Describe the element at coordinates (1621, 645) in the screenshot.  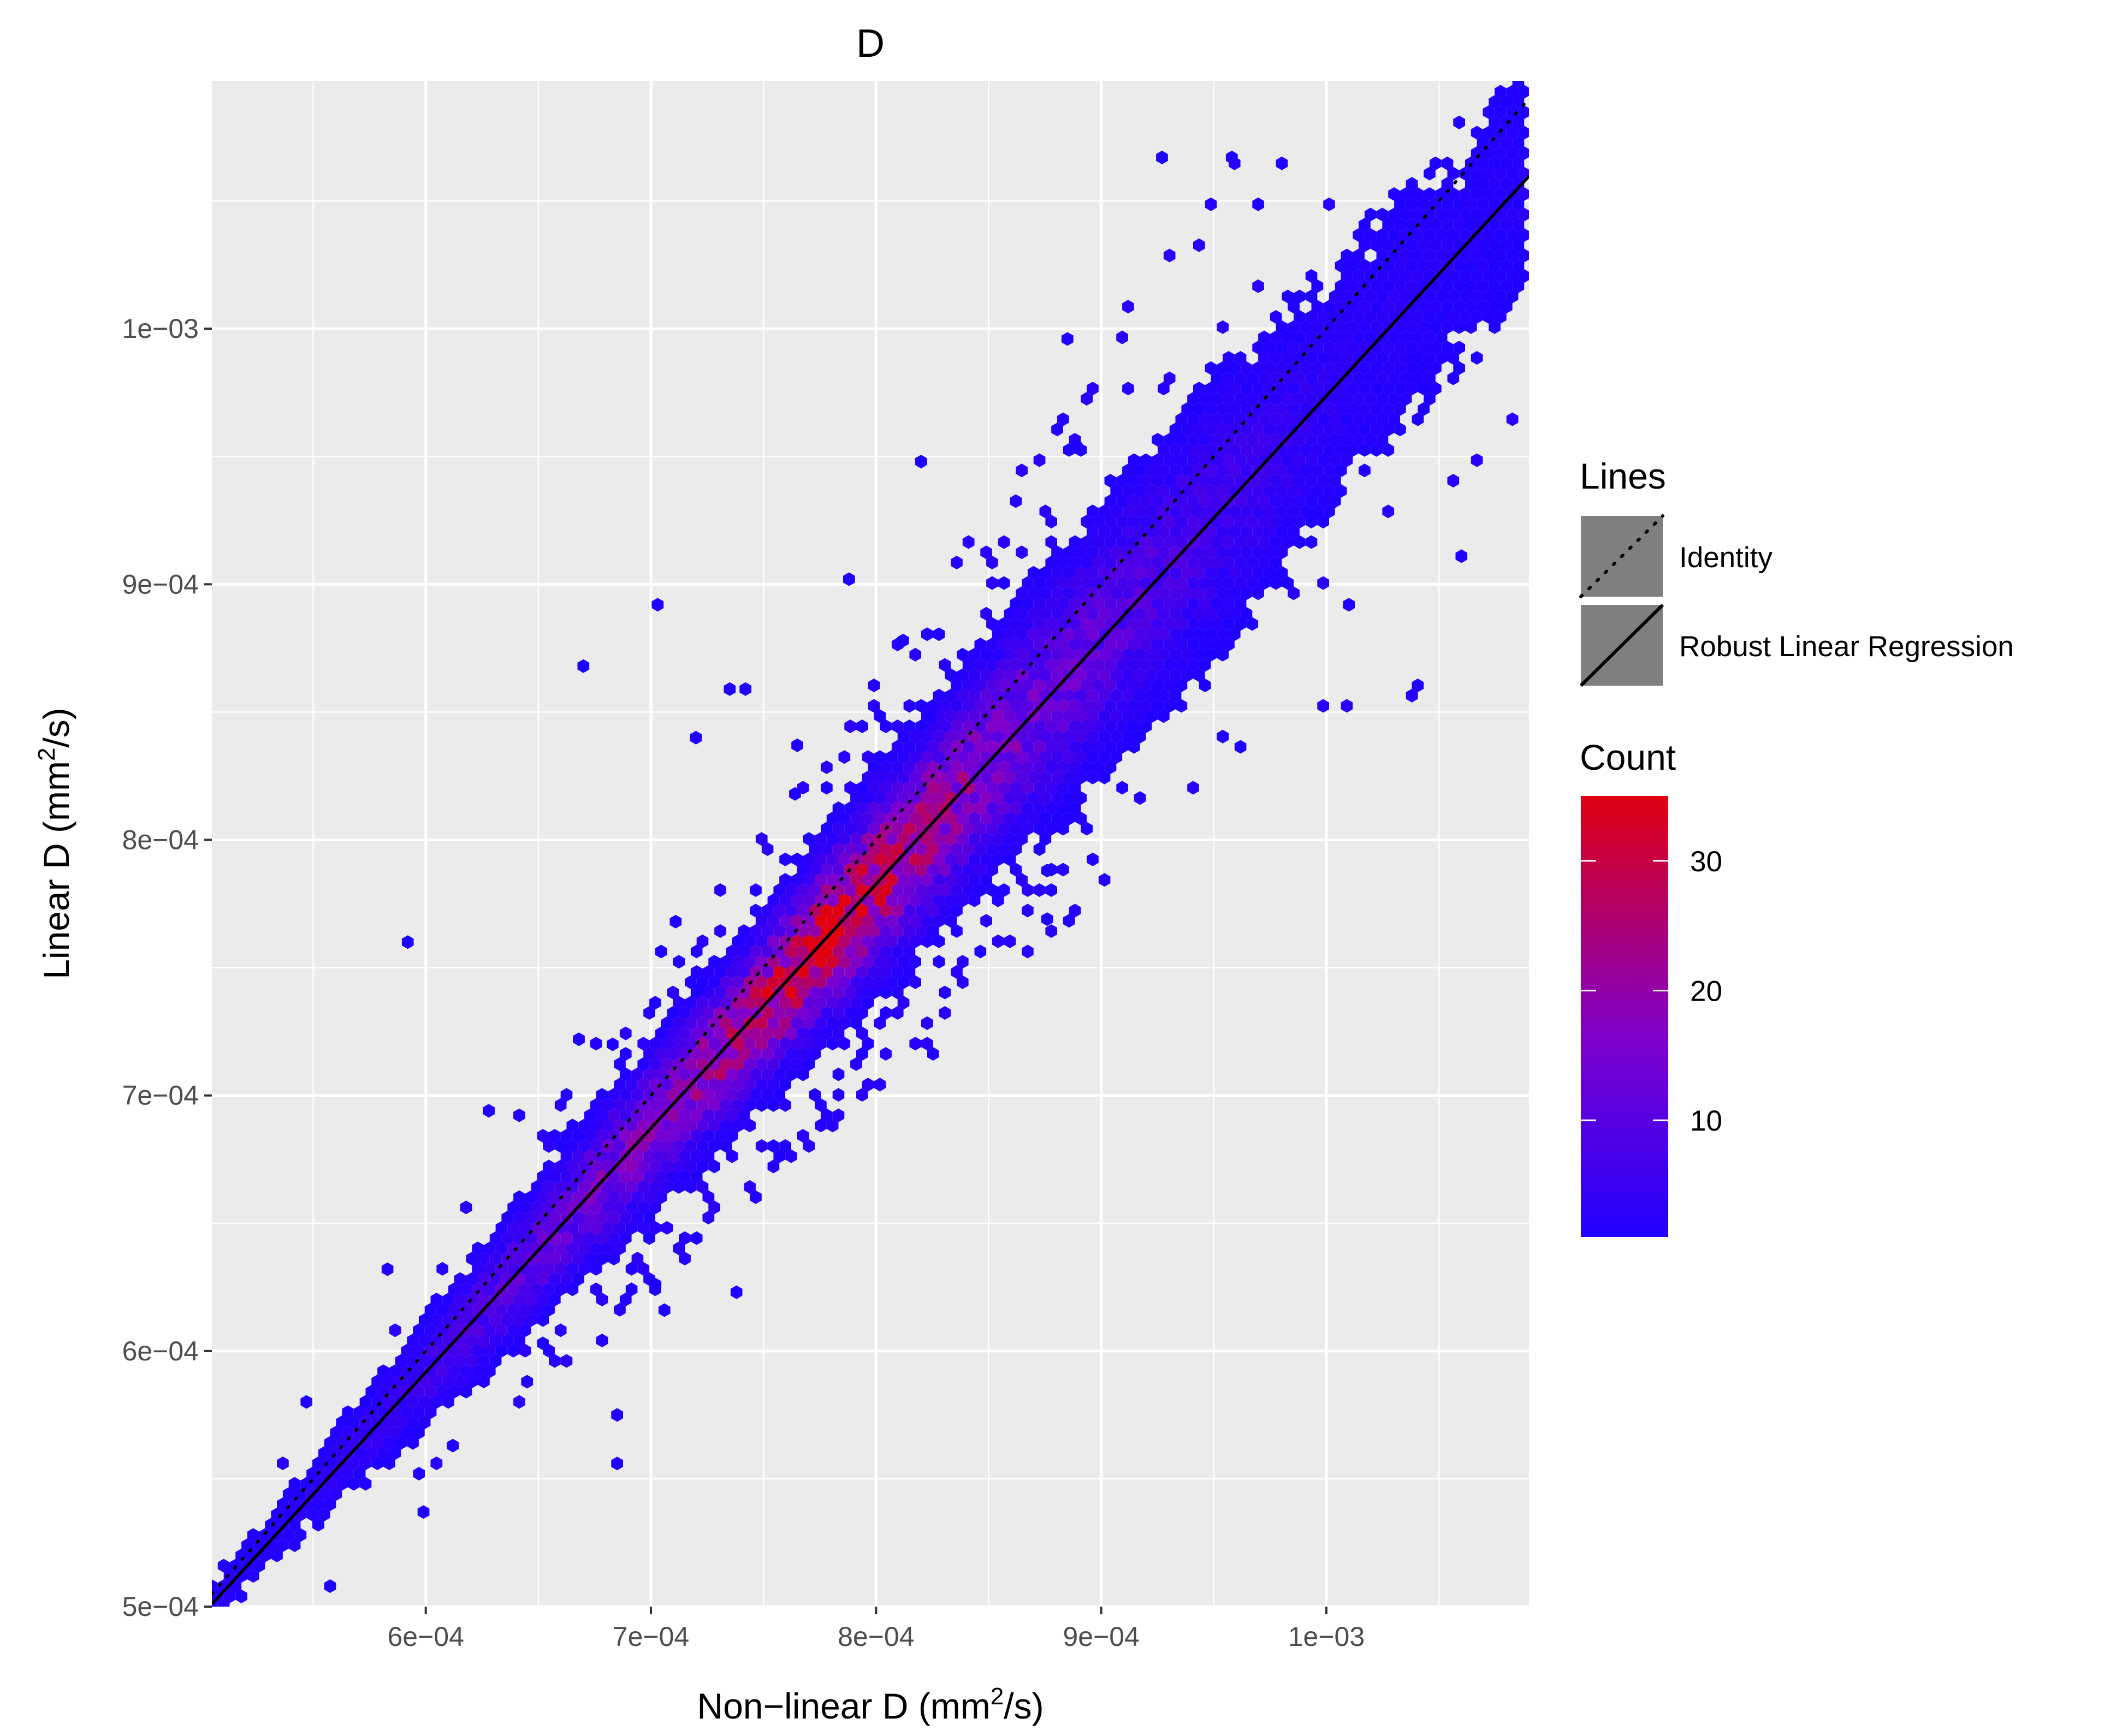
I see `legend-key-regression-line` at that location.